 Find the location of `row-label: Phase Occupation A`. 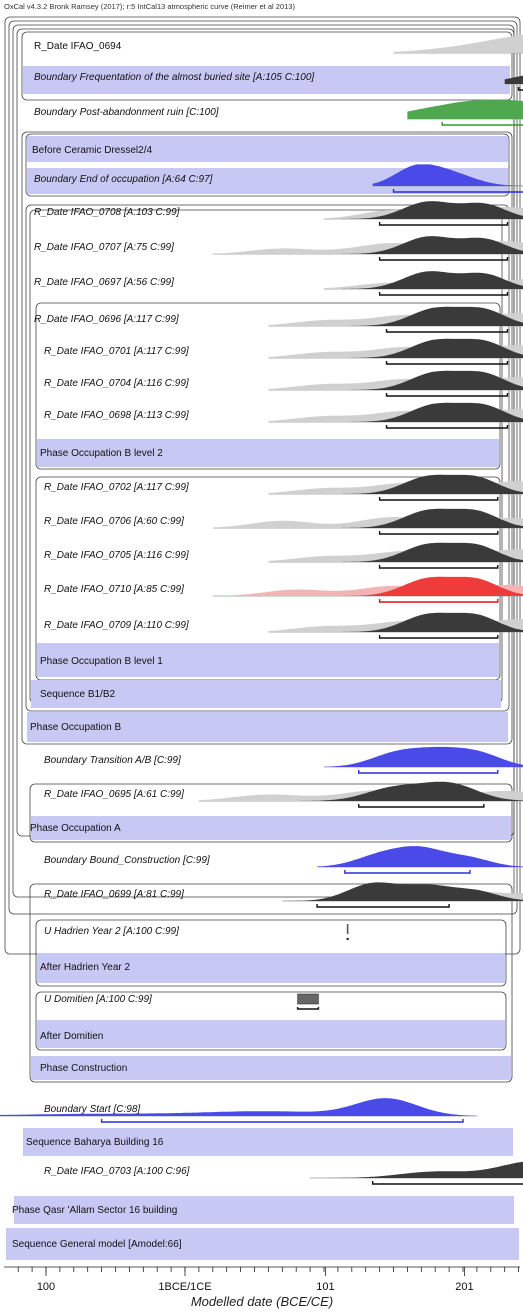

row-label: Phase Occupation A is located at coordinates (75, 828).